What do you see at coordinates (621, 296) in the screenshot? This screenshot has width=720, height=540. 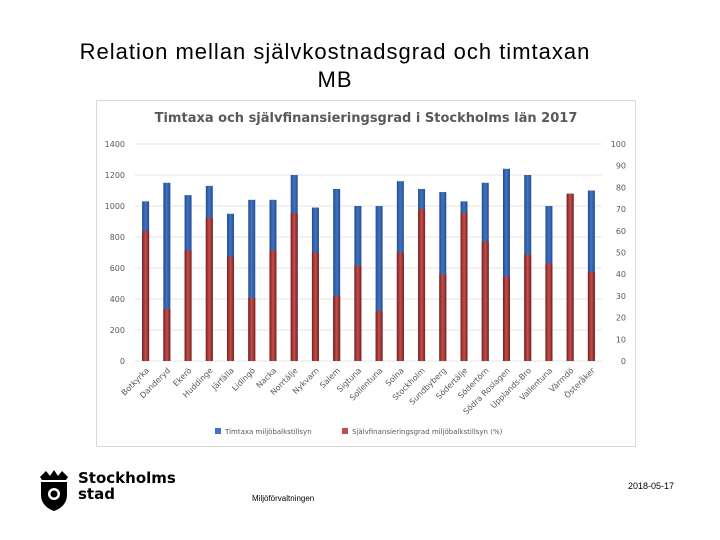 I see `y-right-tick-label: 30` at bounding box center [621, 296].